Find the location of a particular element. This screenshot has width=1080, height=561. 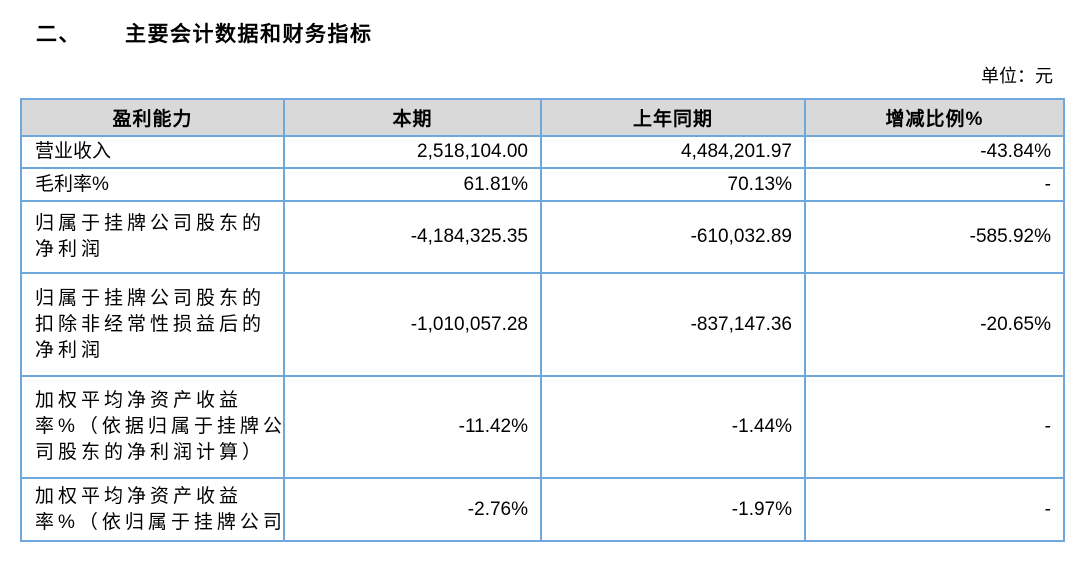

row-label: 毛利率% is located at coordinates (152, 184).